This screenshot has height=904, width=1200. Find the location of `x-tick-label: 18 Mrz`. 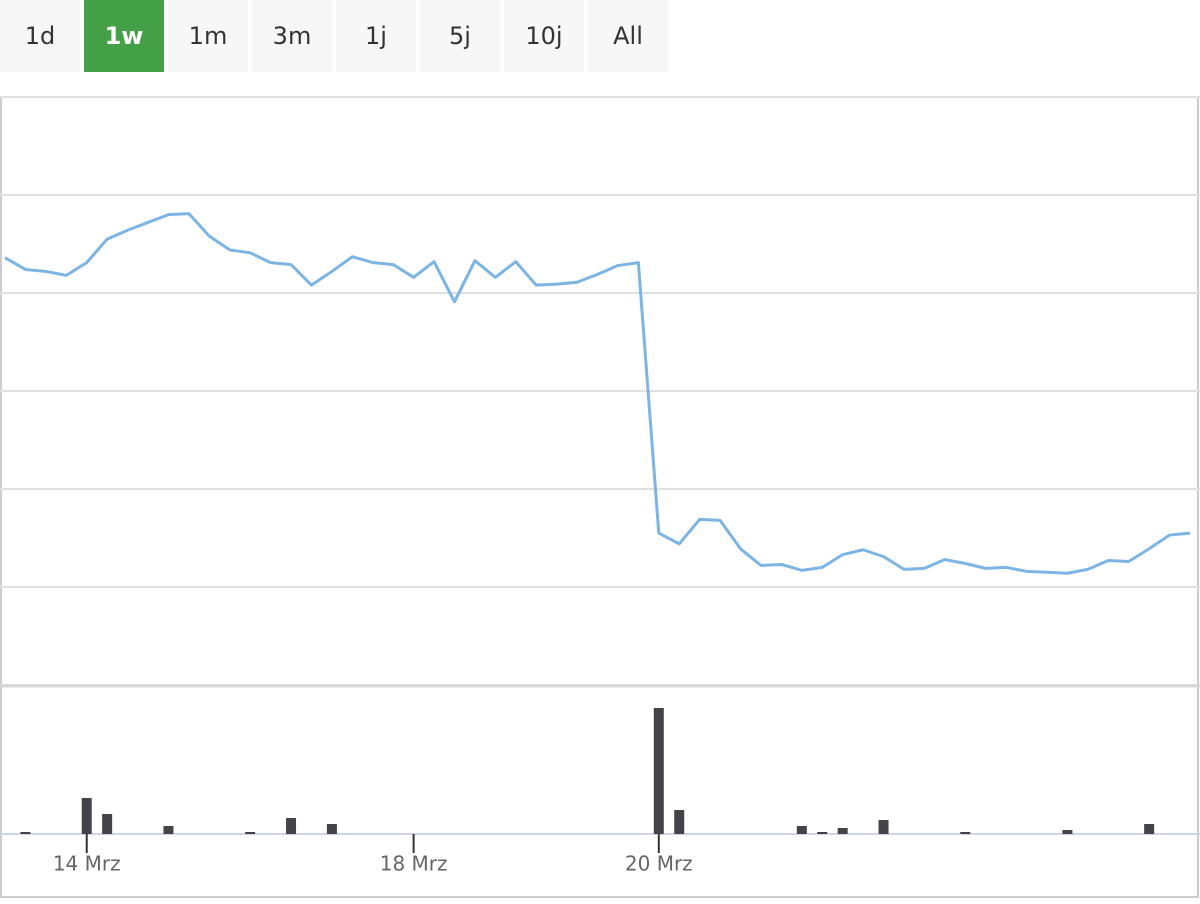

x-tick-label: 18 Mrz is located at coordinates (414, 864).